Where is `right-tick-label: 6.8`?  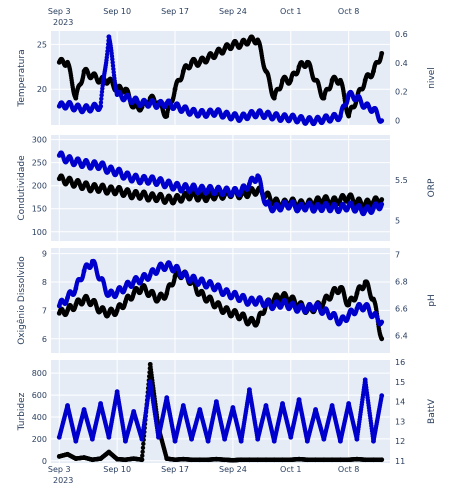 right-tick-label: 6.8 is located at coordinates (401, 282).